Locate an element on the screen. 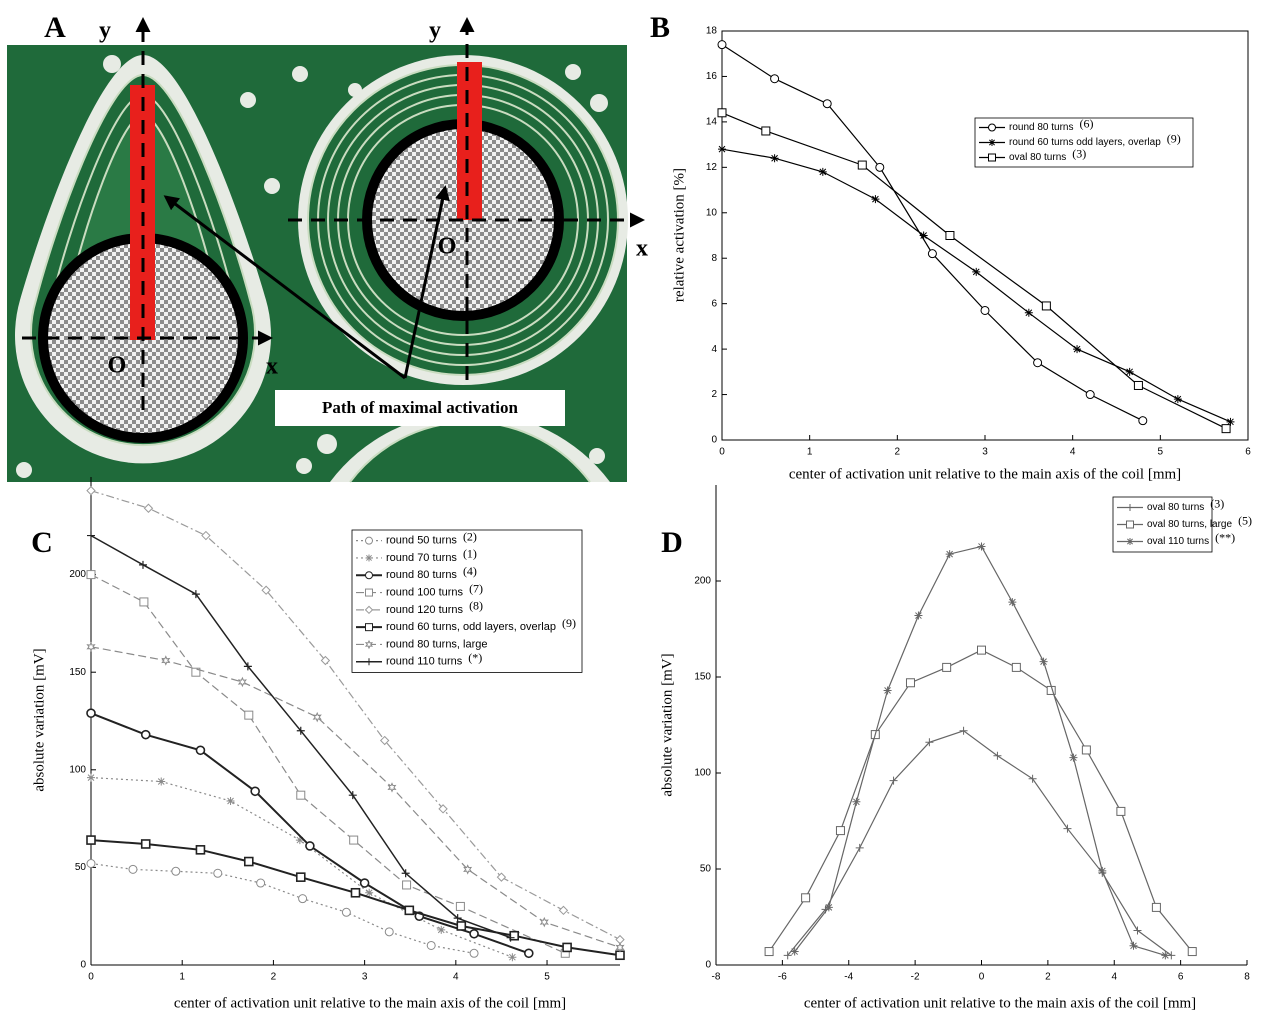 The width and height of the screenshot is (1265, 1014). legend-note: (6) is located at coordinates (1087, 123).